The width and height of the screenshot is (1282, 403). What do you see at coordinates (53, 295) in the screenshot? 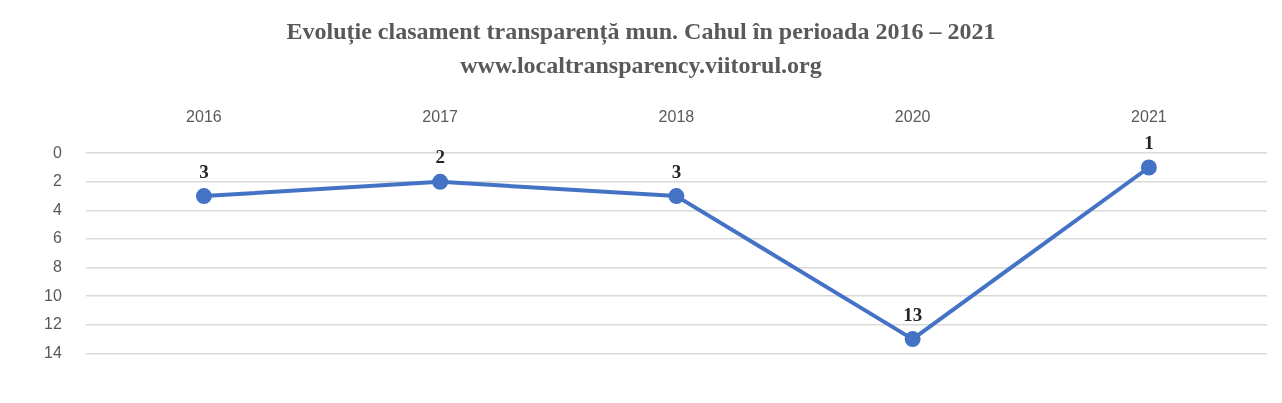
I see `y-tick-label: 10` at bounding box center [53, 295].